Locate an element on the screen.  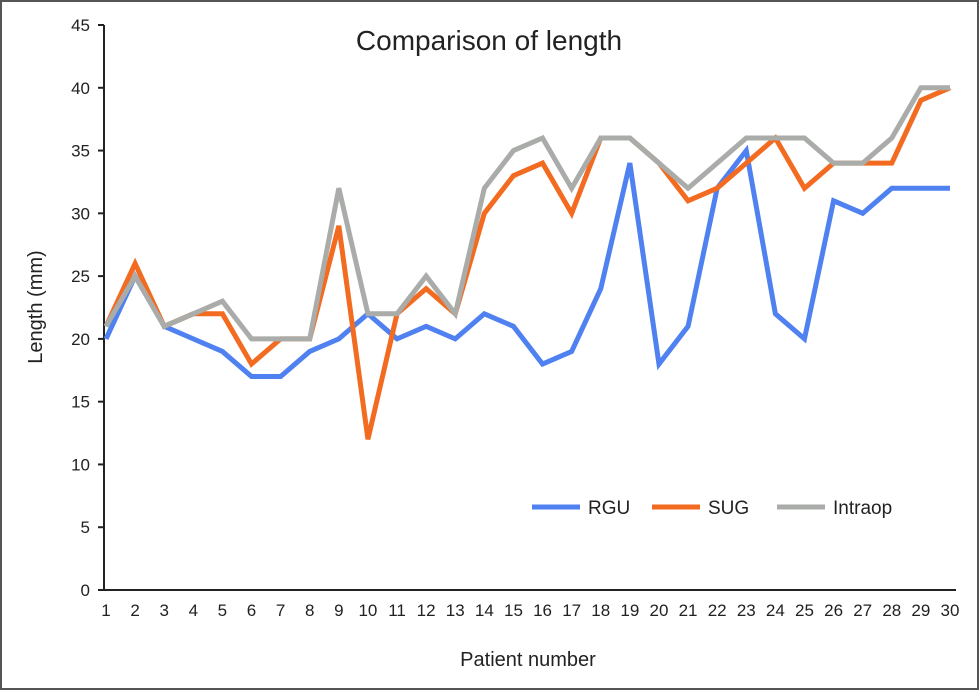
legend-label-intraop: Intraop is located at coordinates (862, 508).